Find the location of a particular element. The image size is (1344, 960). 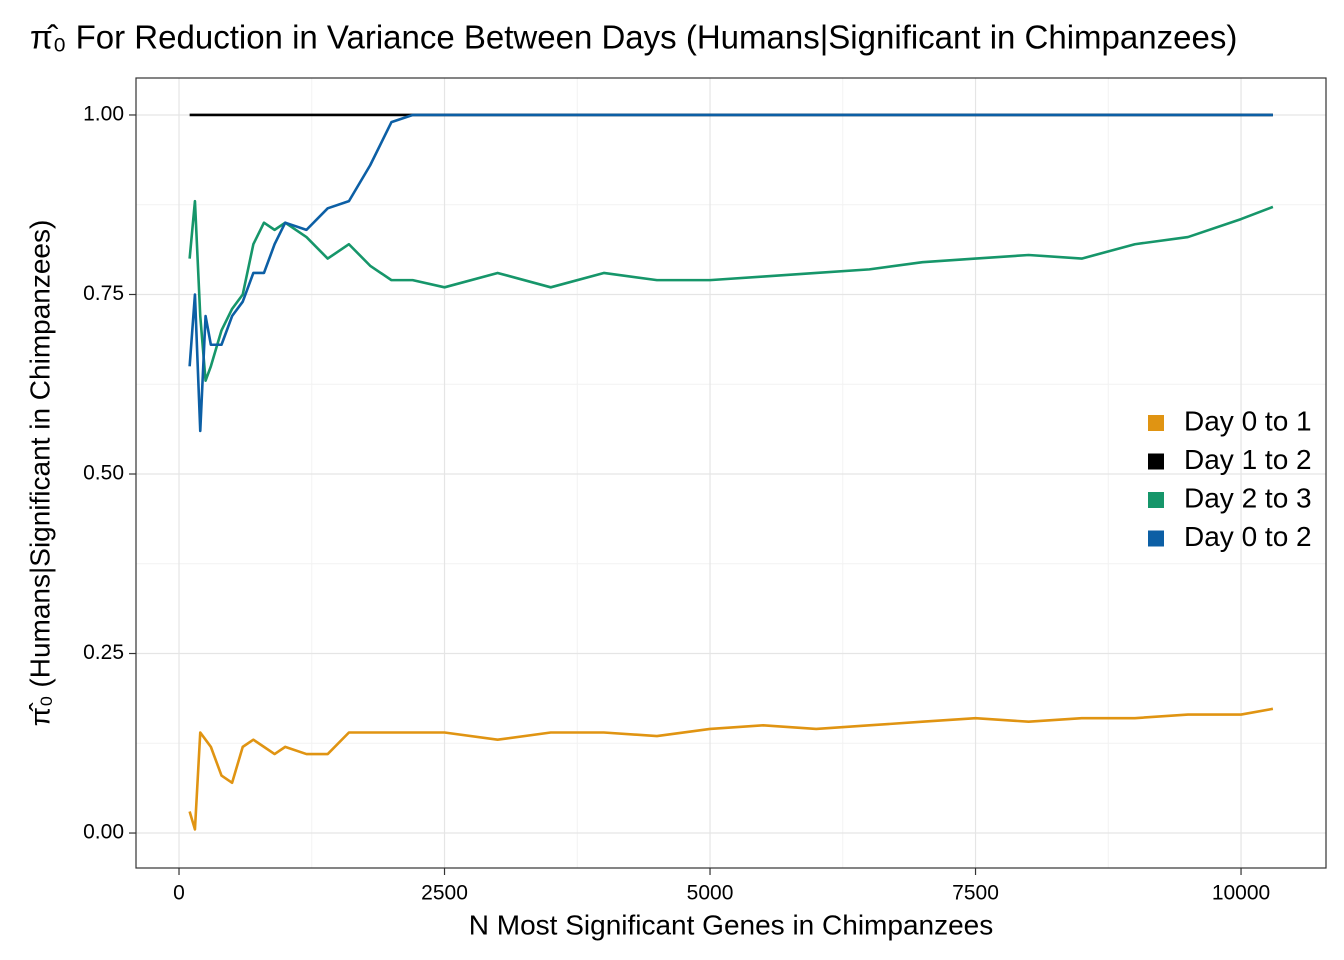

legend-label: Day 2 to 3 is located at coordinates (1248, 497).